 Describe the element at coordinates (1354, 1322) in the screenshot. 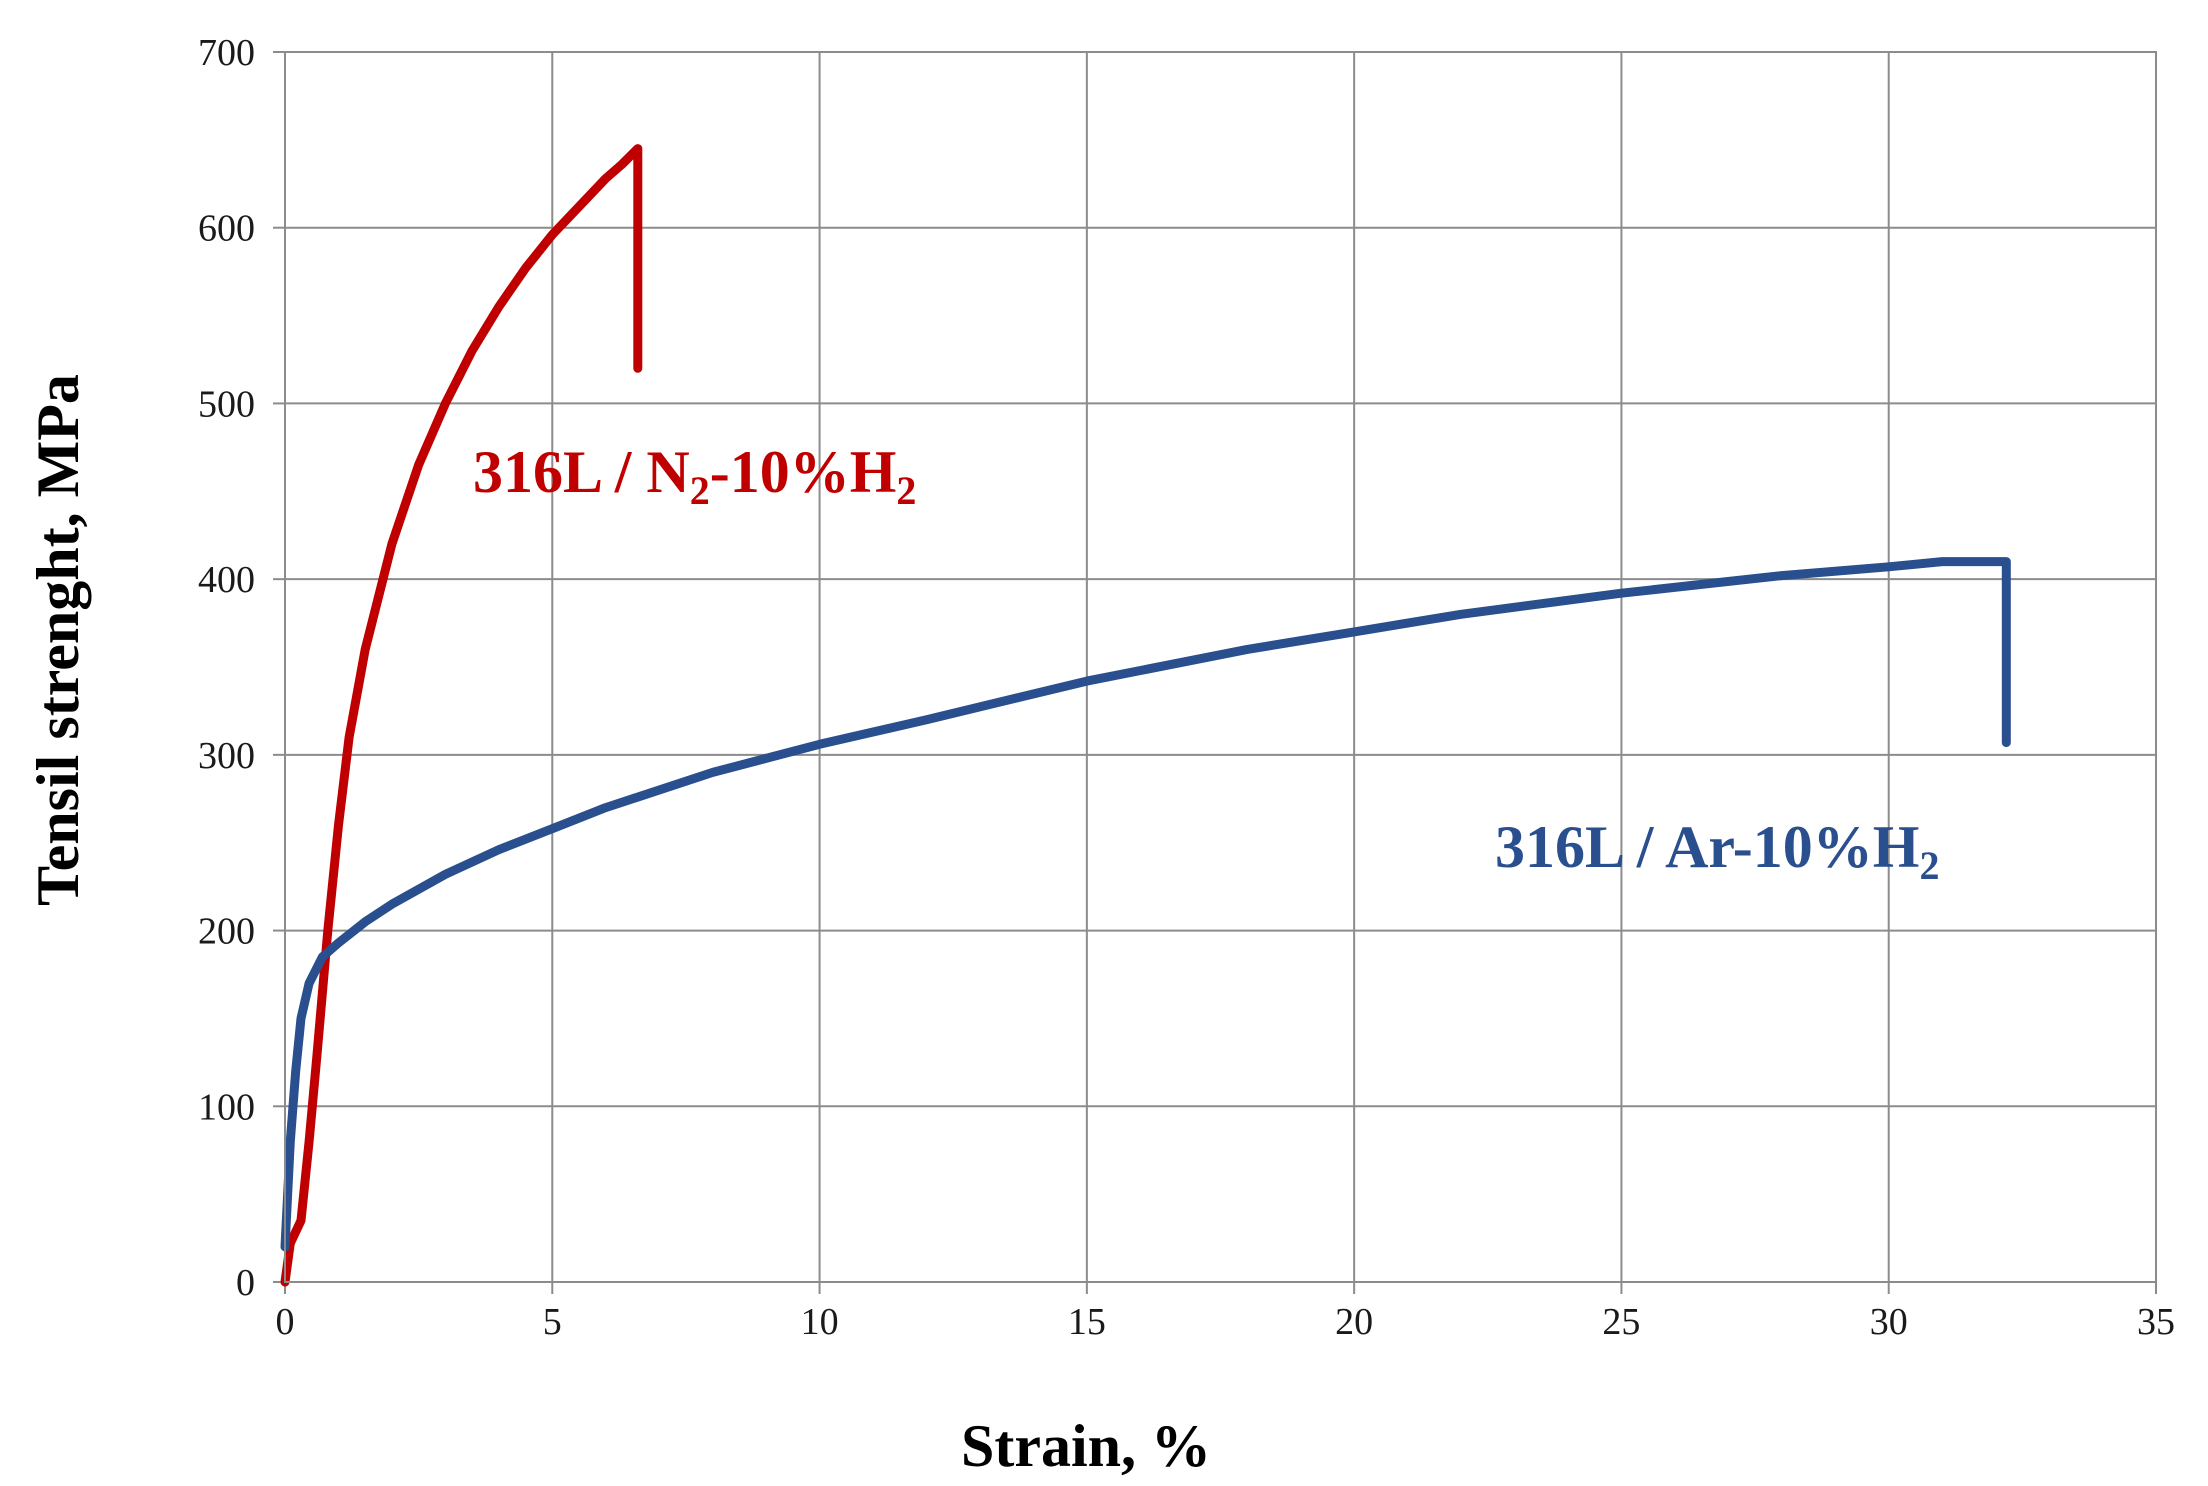

I see `x-tick-label: 20` at that location.